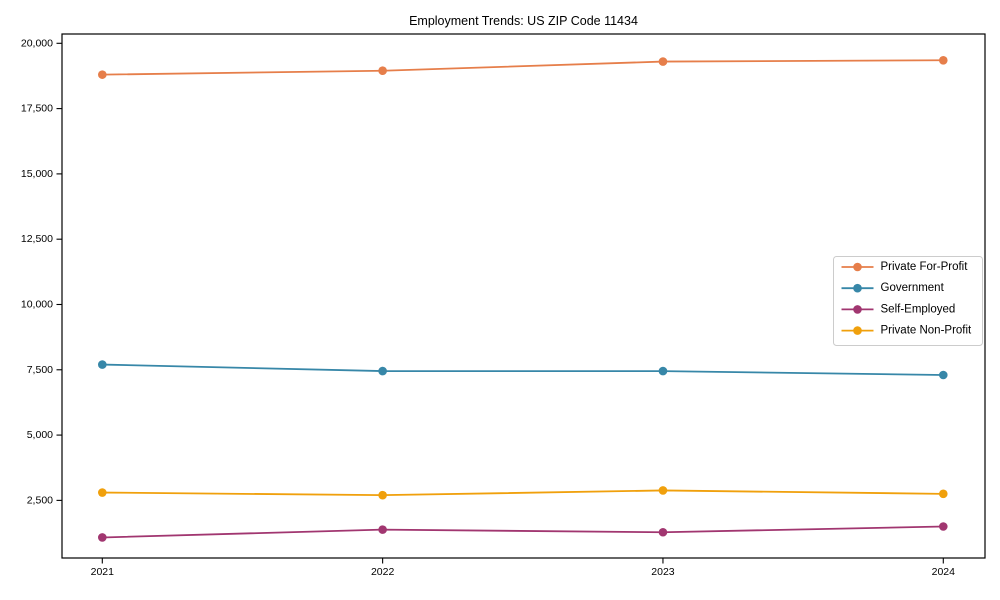 This screenshot has width=1000, height=600. Describe the element at coordinates (37, 239) in the screenshot. I see `y-tick-label: 12,500` at that location.